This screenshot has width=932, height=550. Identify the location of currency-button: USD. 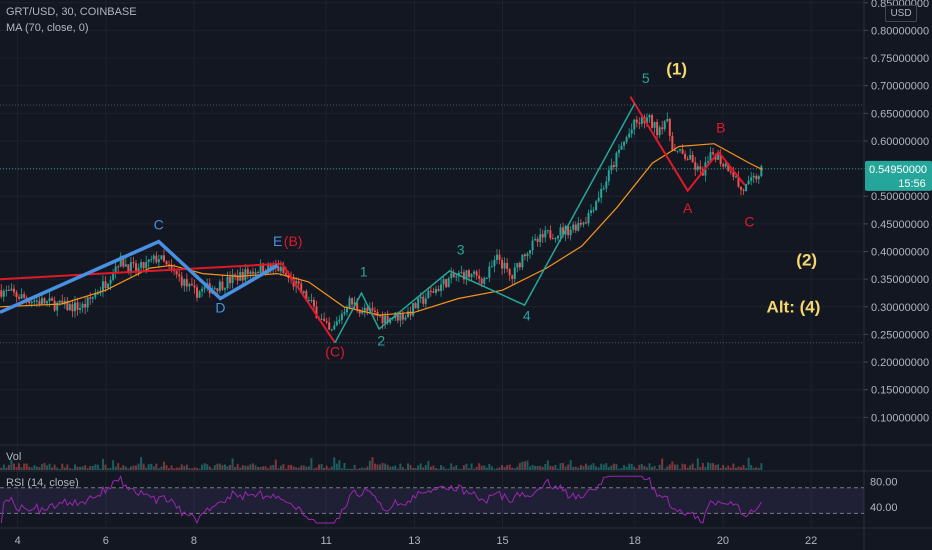
(901, 13).